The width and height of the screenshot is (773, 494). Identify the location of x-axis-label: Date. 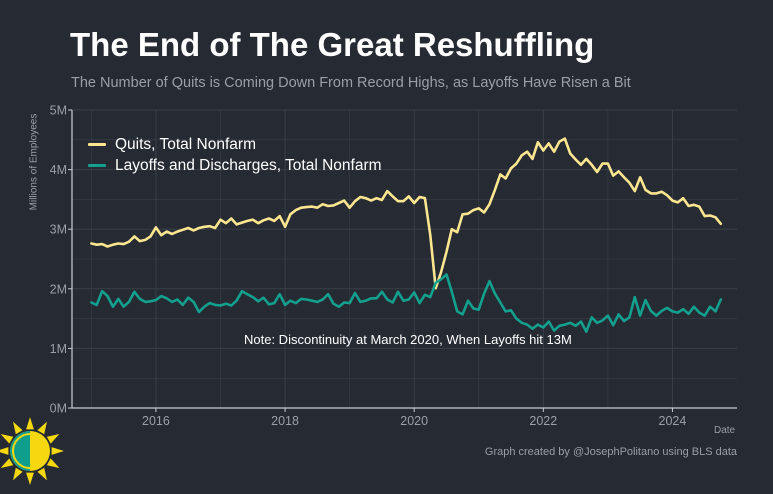
(725, 430).